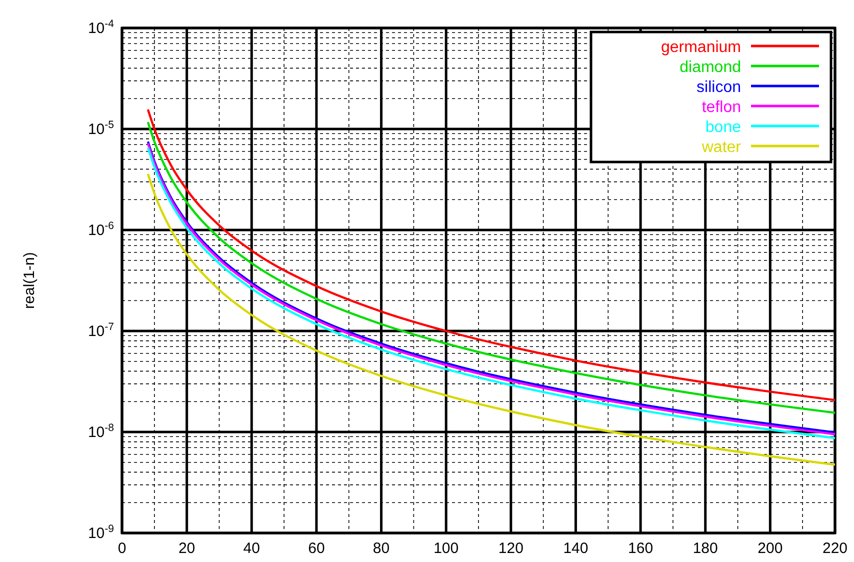  What do you see at coordinates (101, 431) in the screenshot?
I see `y-tick-label: 10$^{-8}$` at bounding box center [101, 431].